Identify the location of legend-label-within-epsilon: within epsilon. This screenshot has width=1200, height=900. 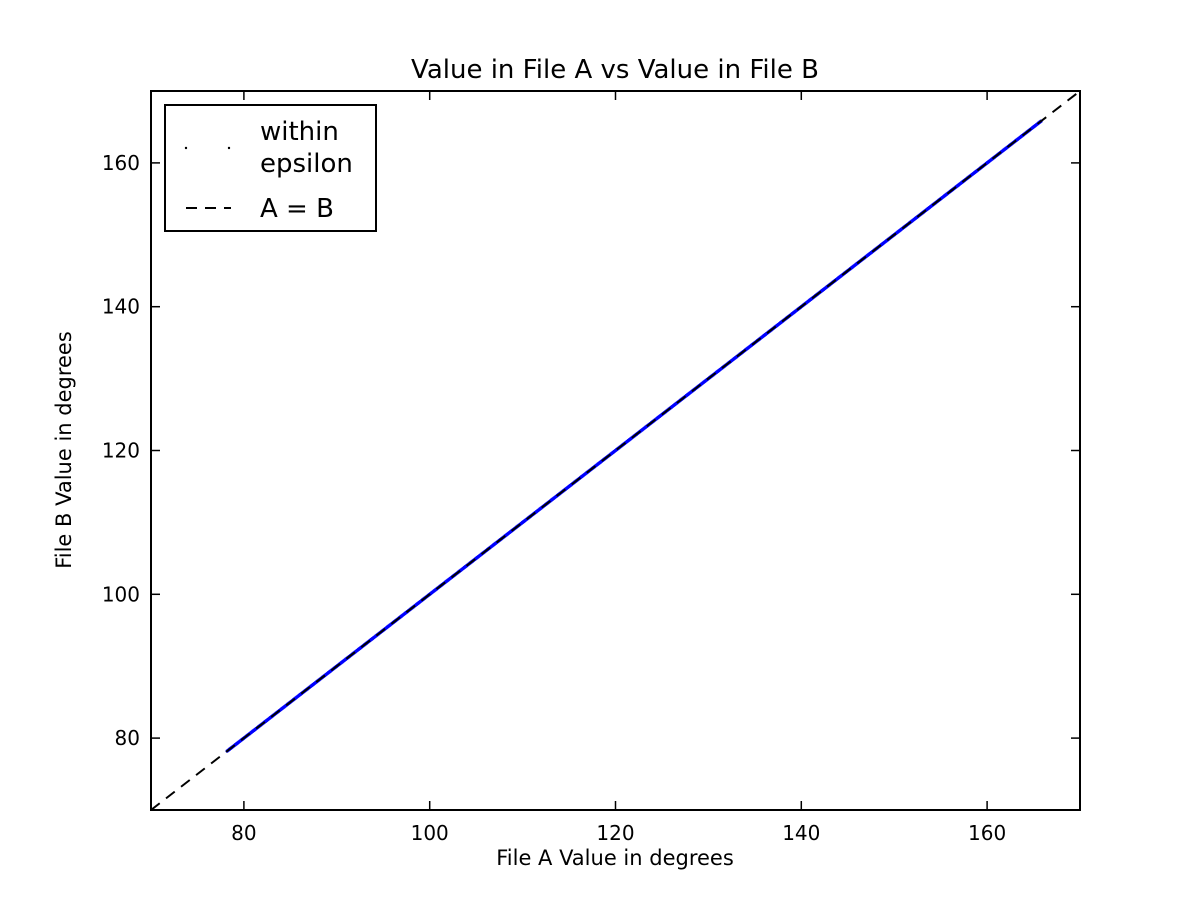
(306, 148).